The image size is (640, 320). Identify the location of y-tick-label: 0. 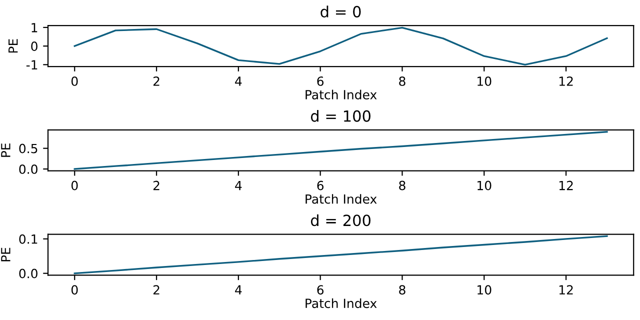
(34, 46).